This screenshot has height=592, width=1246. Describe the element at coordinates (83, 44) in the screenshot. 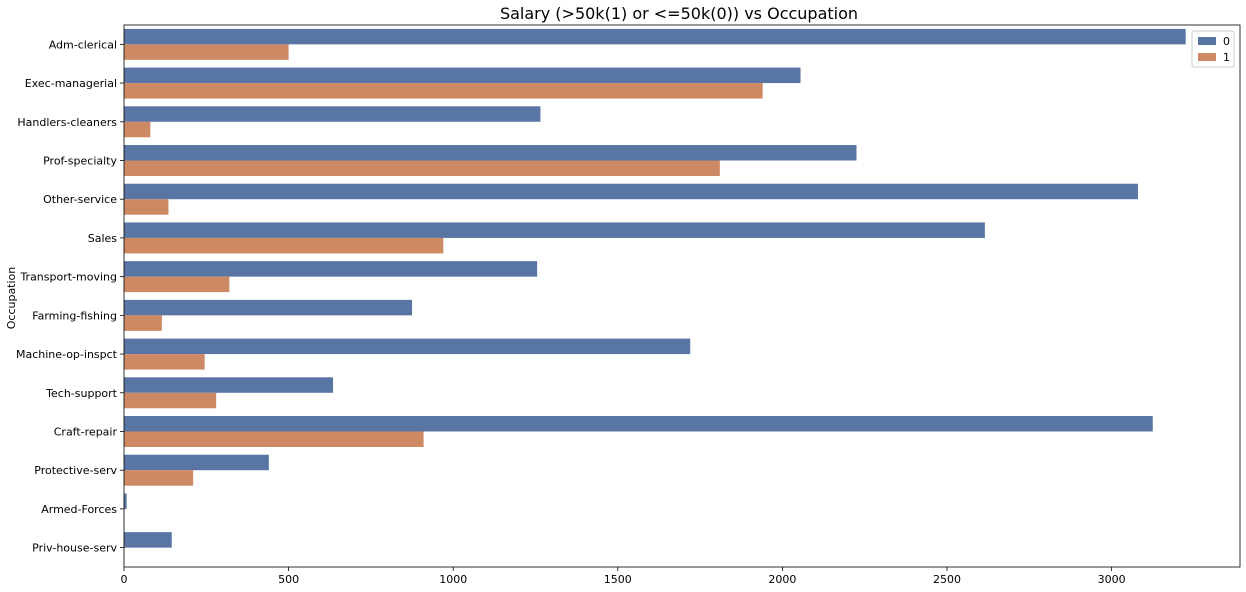

I see `y-tick-label: Adm-clerical` at that location.